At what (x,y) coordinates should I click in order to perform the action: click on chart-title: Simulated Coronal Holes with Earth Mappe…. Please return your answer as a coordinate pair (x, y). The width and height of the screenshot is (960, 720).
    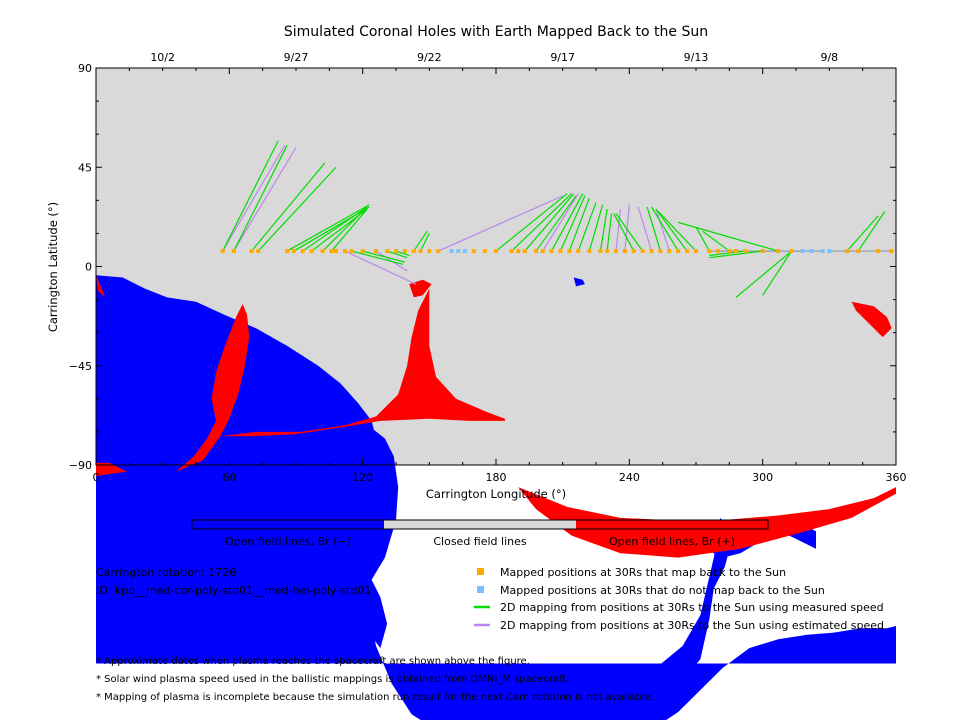
    Looking at the image, I should click on (496, 32).